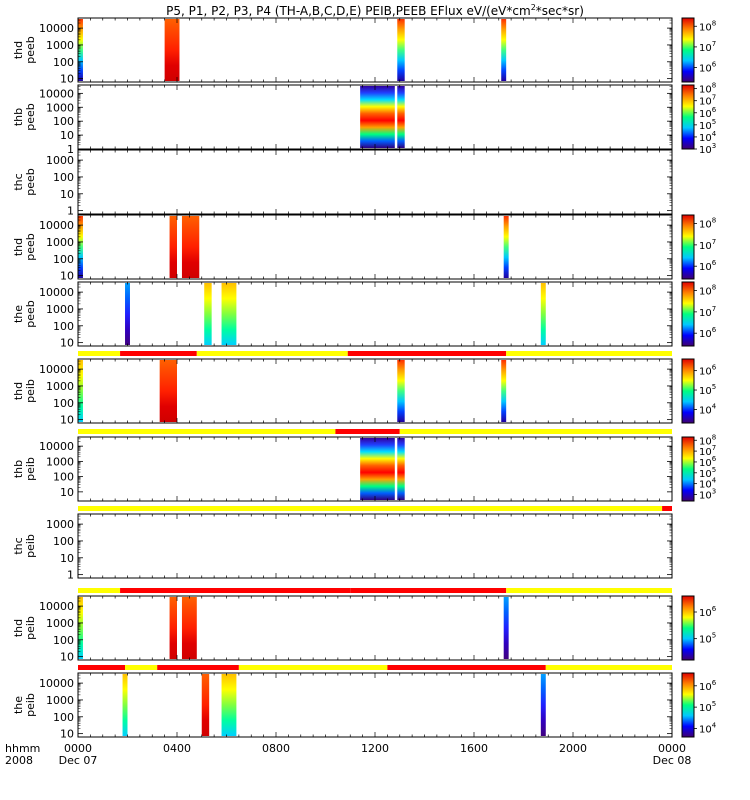 The height and width of the screenshot is (800, 750). What do you see at coordinates (707, 494) in the screenshot?
I see `colorbar-tick-label: 10³` at bounding box center [707, 494].